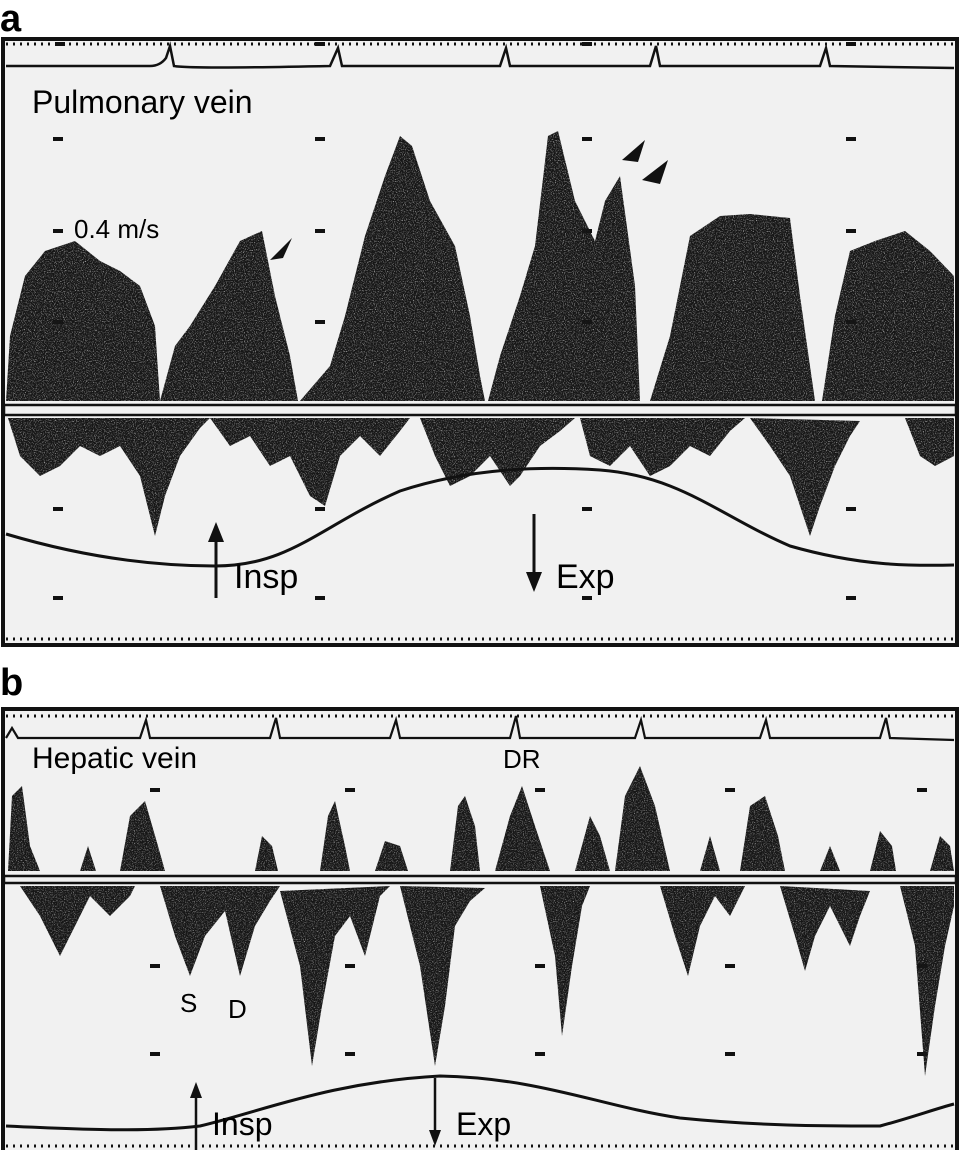 The height and width of the screenshot is (1150, 960). I want to click on respiration-curve-a, so click(480, 517).